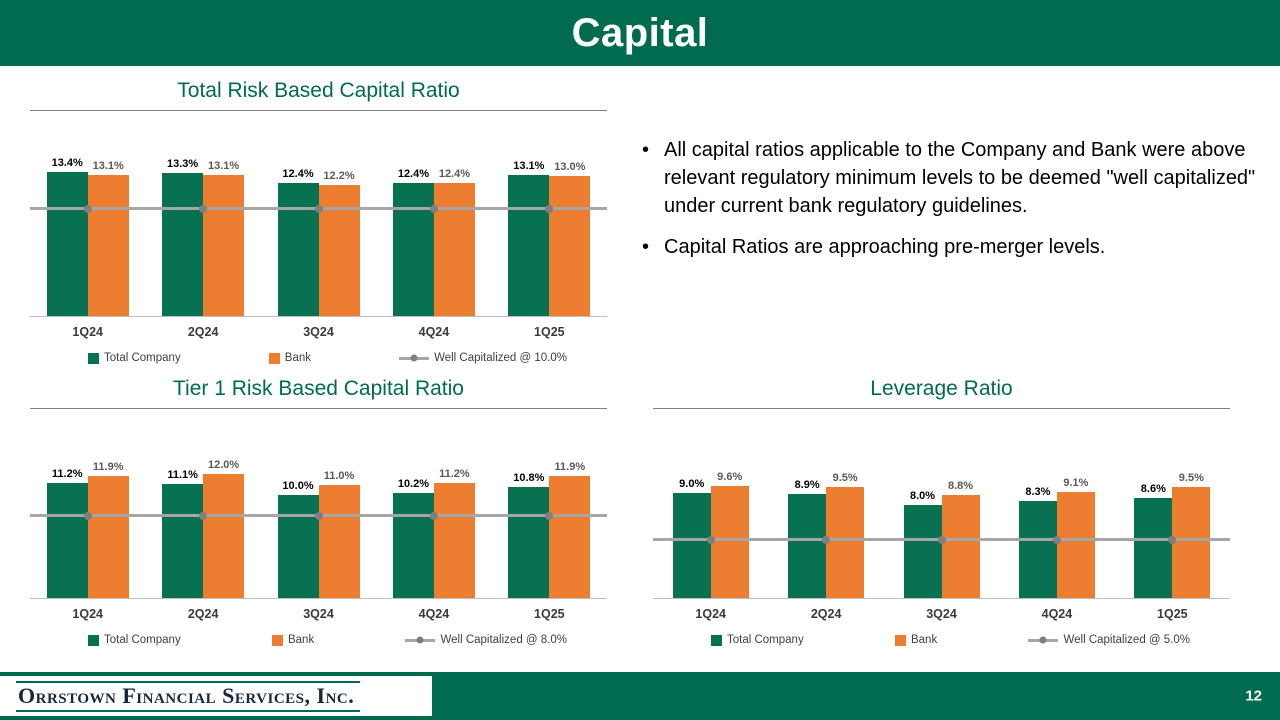 The height and width of the screenshot is (720, 1280). What do you see at coordinates (108, 166) in the screenshot?
I see `bar-value-label: 13.1%` at bounding box center [108, 166].